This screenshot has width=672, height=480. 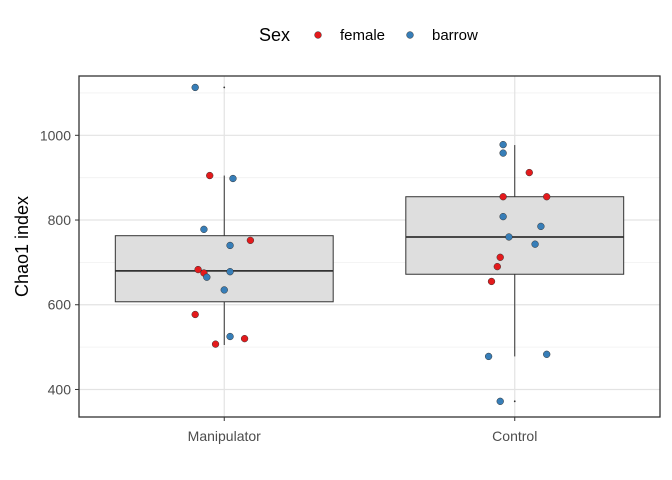 I want to click on legend-label-barrow: barrow, so click(x=455, y=35).